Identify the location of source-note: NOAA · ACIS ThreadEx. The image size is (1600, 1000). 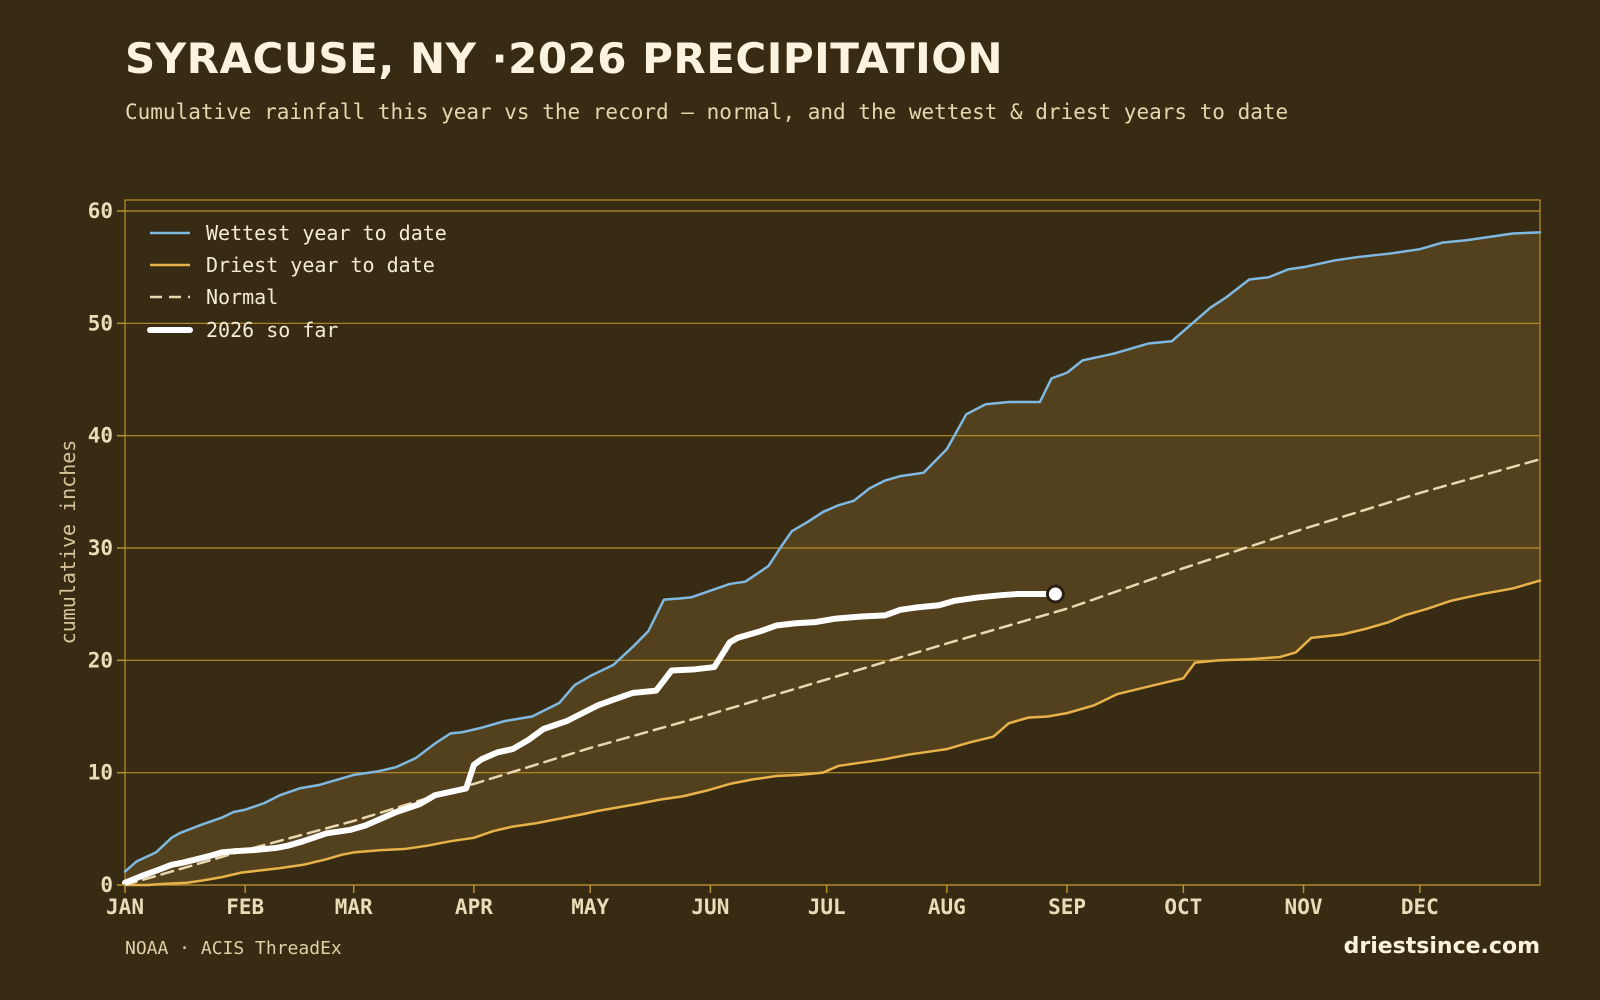
(233, 948).